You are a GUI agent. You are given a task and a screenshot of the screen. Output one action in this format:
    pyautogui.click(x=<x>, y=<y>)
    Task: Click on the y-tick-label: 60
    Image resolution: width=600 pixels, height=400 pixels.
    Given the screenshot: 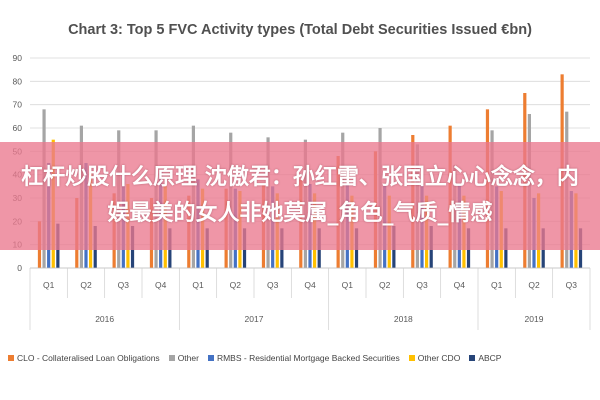 What is the action you would take?
    pyautogui.click(x=18, y=128)
    